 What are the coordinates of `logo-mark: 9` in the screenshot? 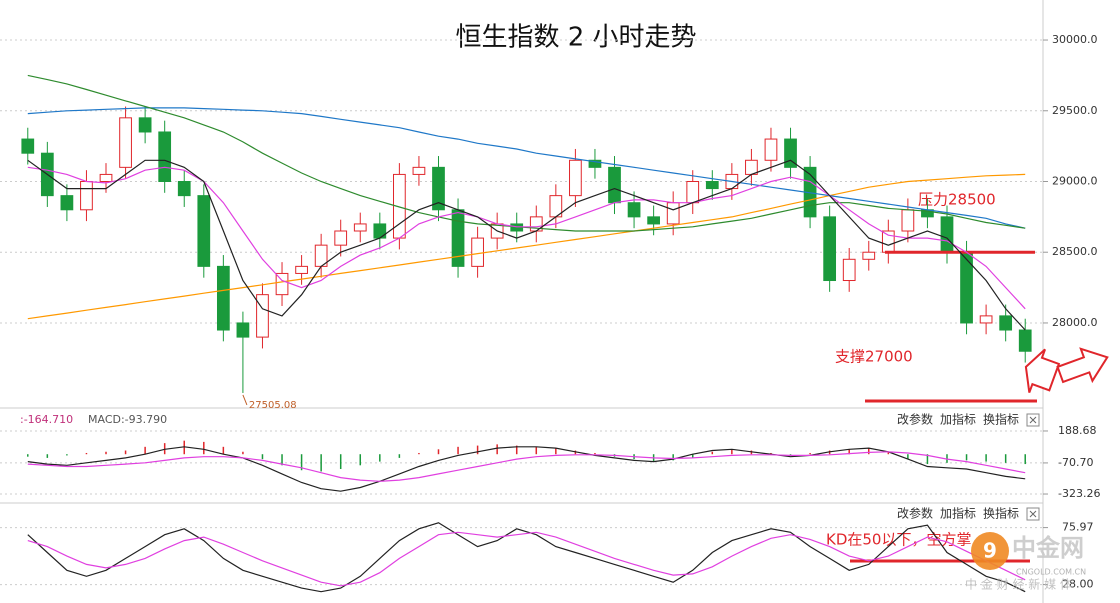 It's located at (990, 551).